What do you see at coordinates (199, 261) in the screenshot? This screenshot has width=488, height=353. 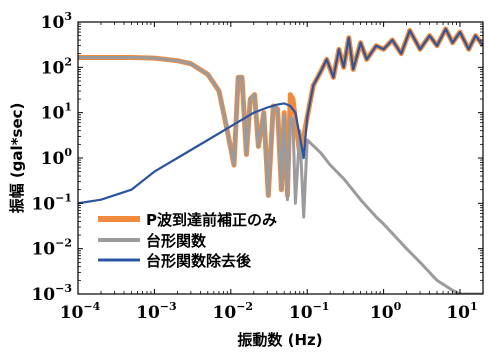 I see `legend-label-trapezoid-removed: 台形関数除去後` at bounding box center [199, 261].